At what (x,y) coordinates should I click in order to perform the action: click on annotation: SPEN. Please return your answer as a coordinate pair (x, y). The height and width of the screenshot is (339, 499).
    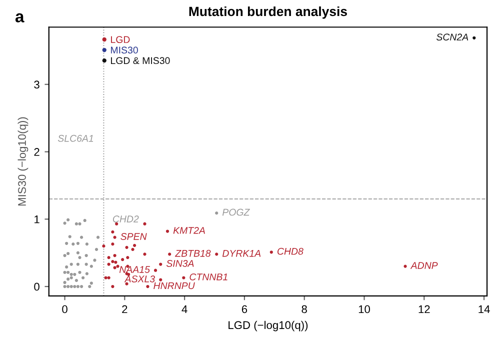
    Looking at the image, I should click on (133, 236).